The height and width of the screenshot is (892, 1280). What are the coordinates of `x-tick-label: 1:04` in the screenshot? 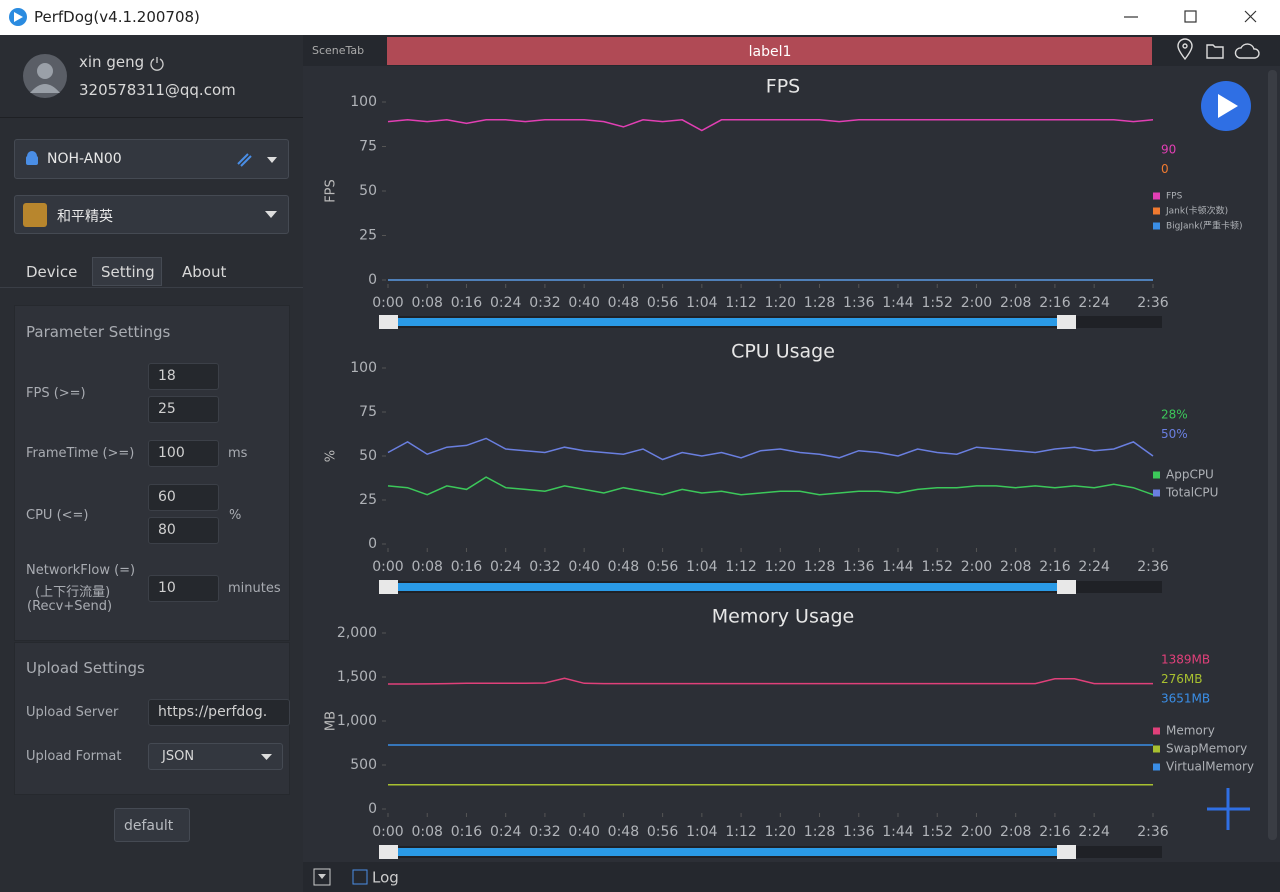 It's located at (702, 567).